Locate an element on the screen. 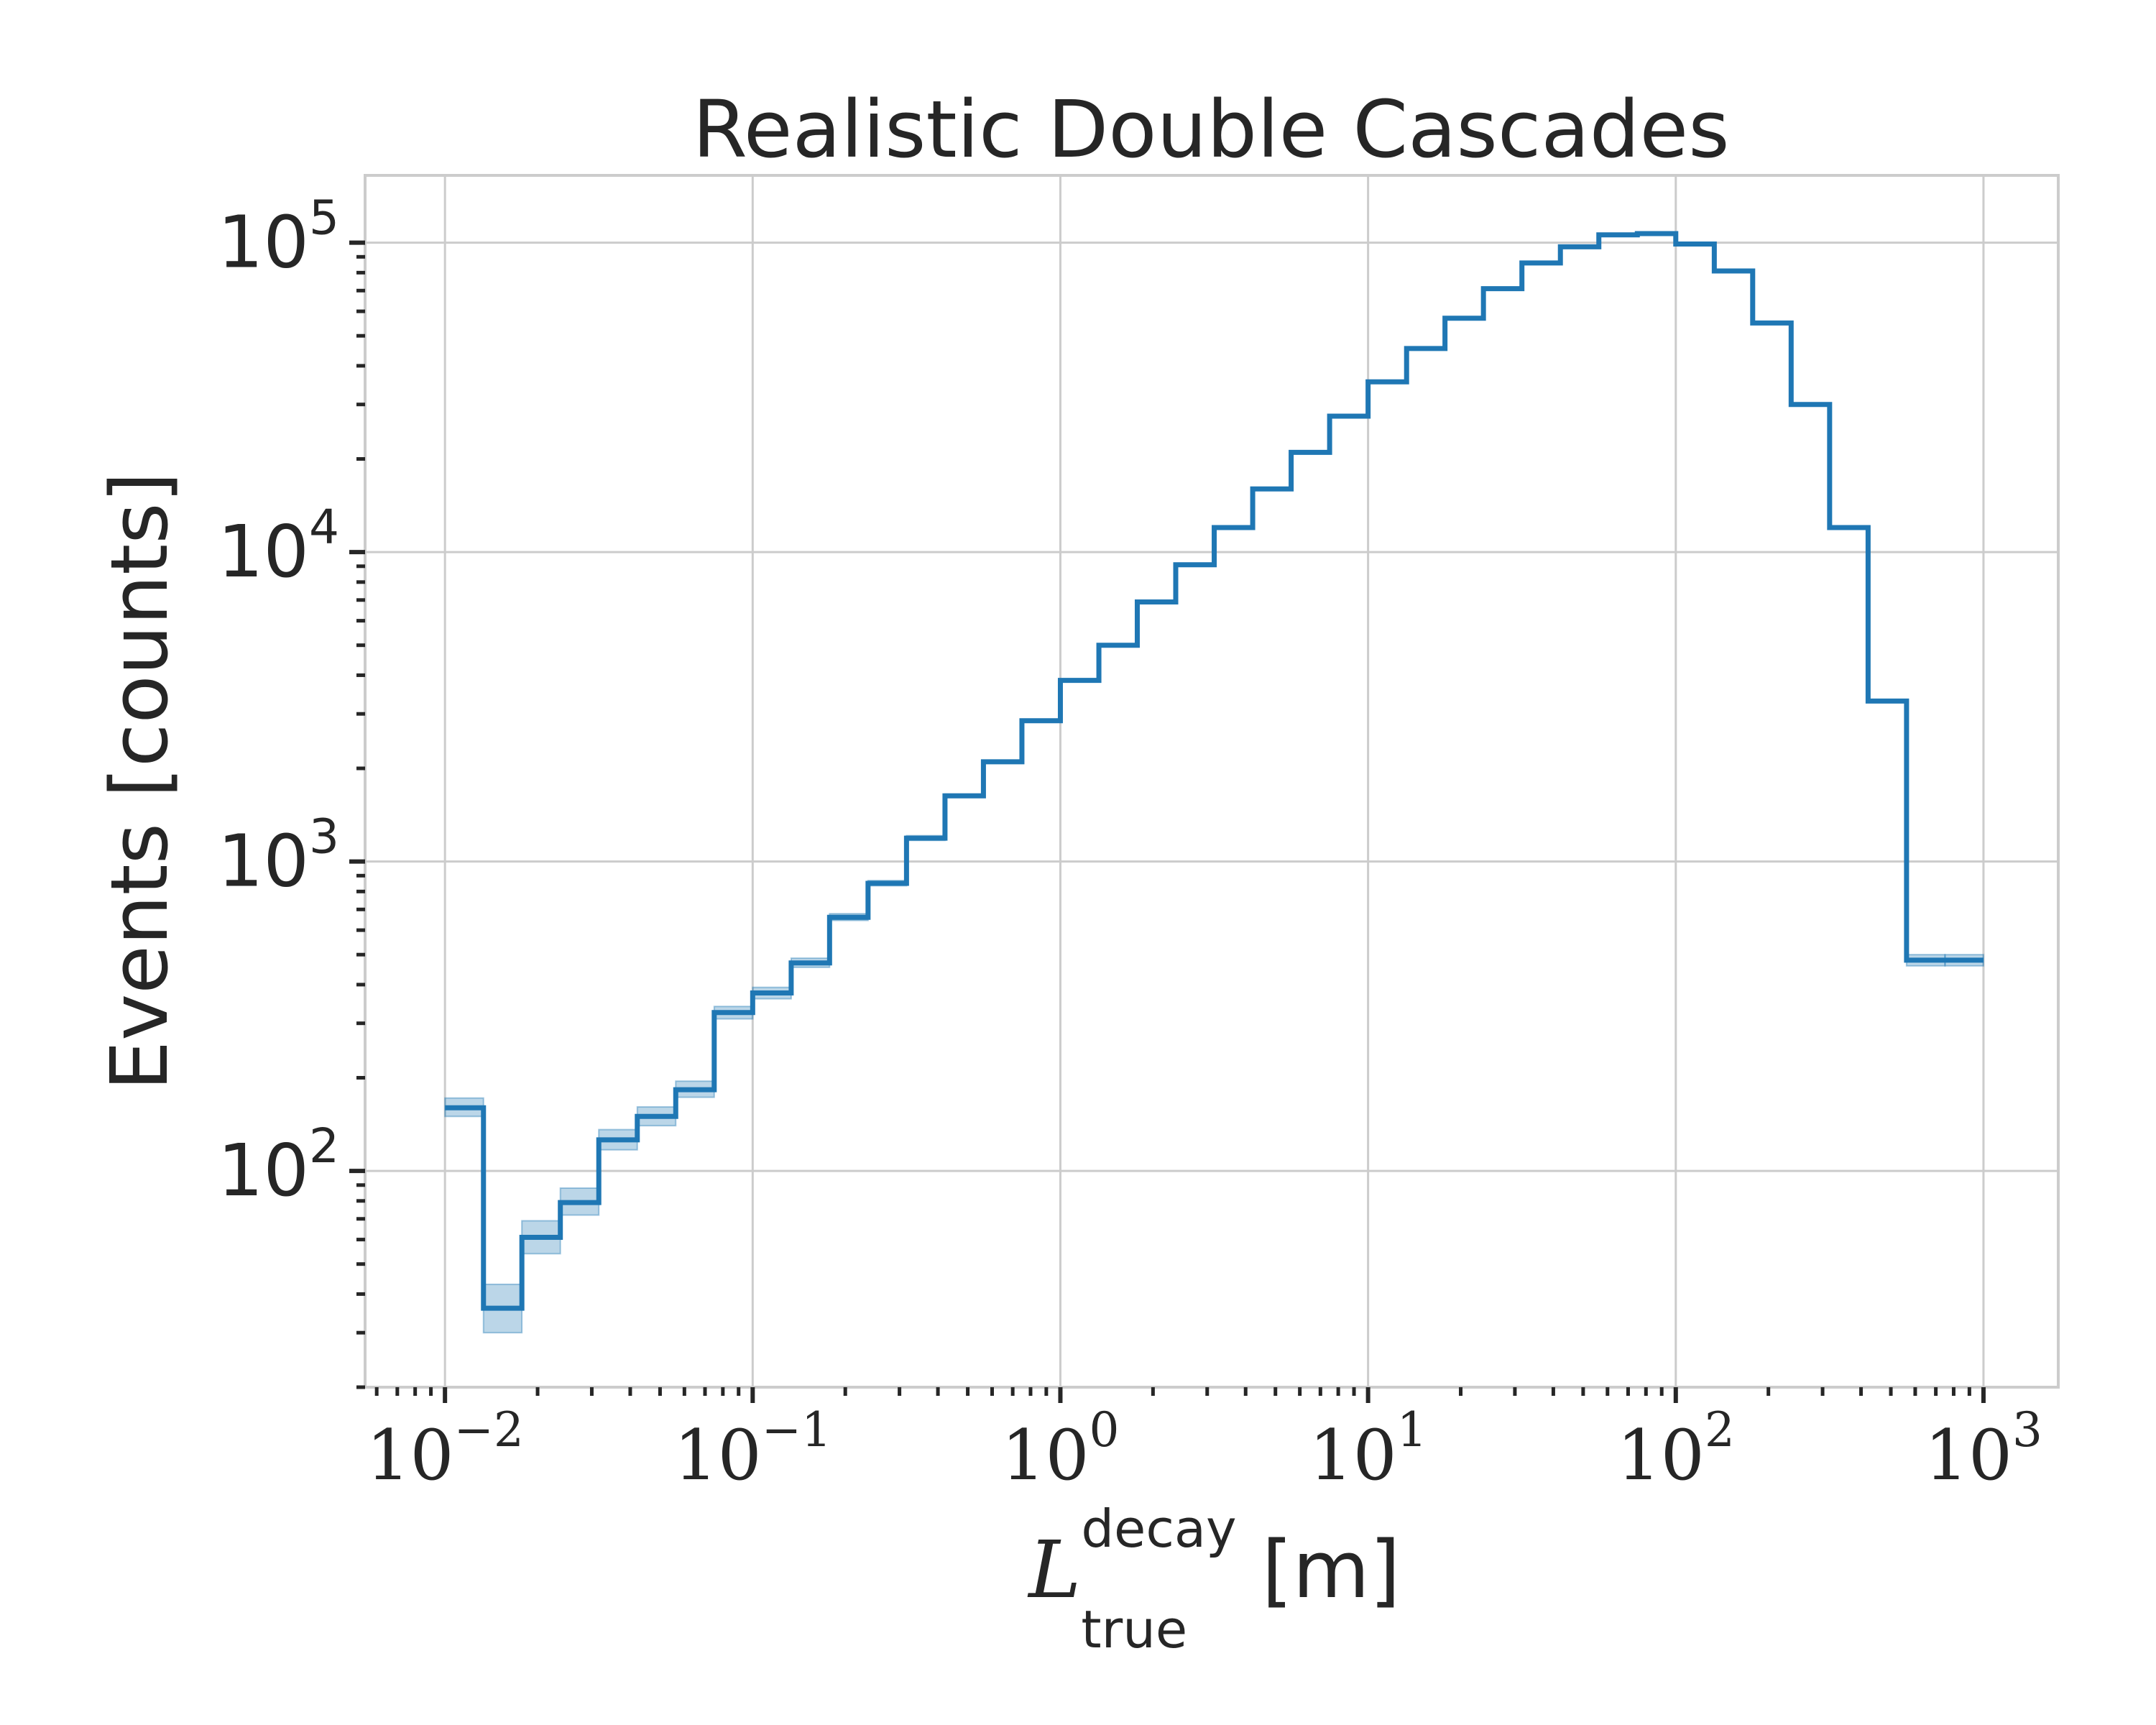 The width and height of the screenshot is (2156, 1725). chart-title: Realistic Double Cascades is located at coordinates (1210, 129).